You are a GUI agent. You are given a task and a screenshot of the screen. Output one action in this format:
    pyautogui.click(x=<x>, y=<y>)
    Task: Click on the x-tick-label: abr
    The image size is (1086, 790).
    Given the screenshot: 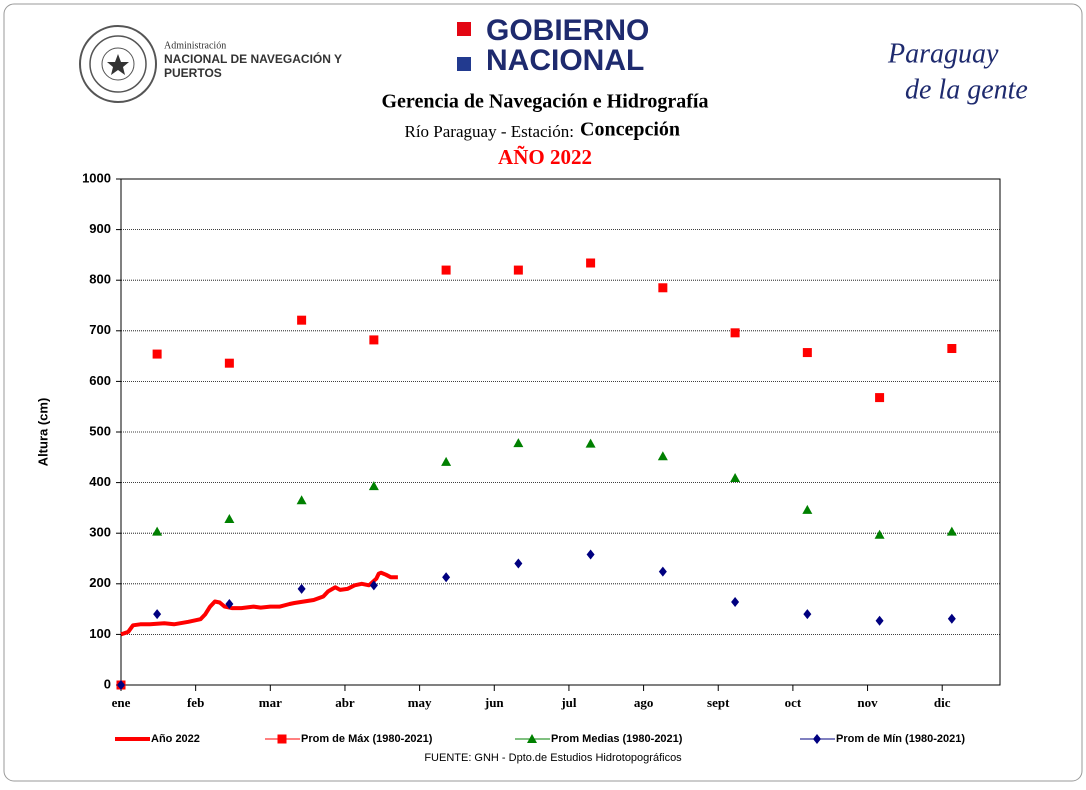 What is the action you would take?
    pyautogui.click(x=345, y=702)
    